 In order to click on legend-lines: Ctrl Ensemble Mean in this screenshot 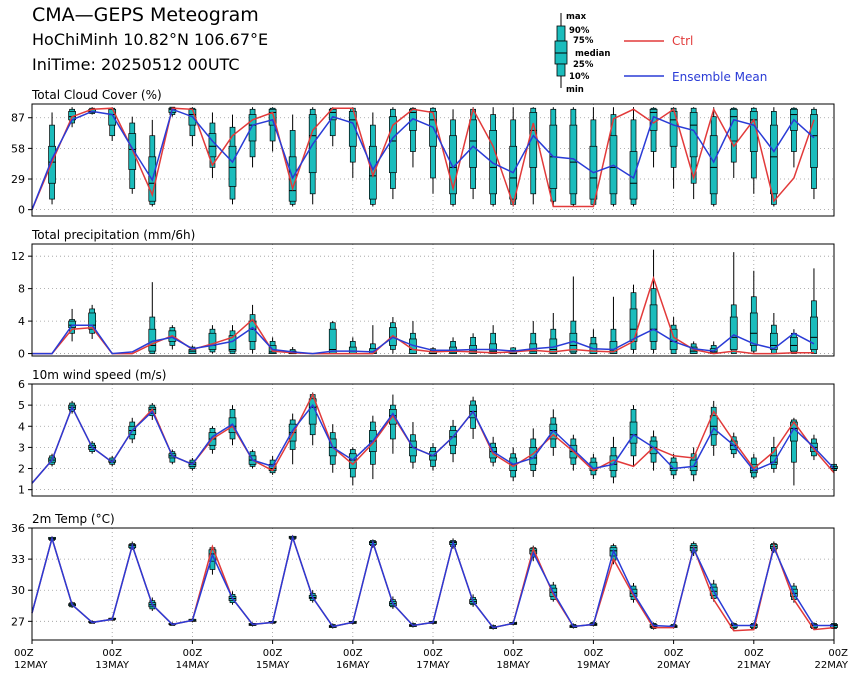, I will do `click(695, 59)`.